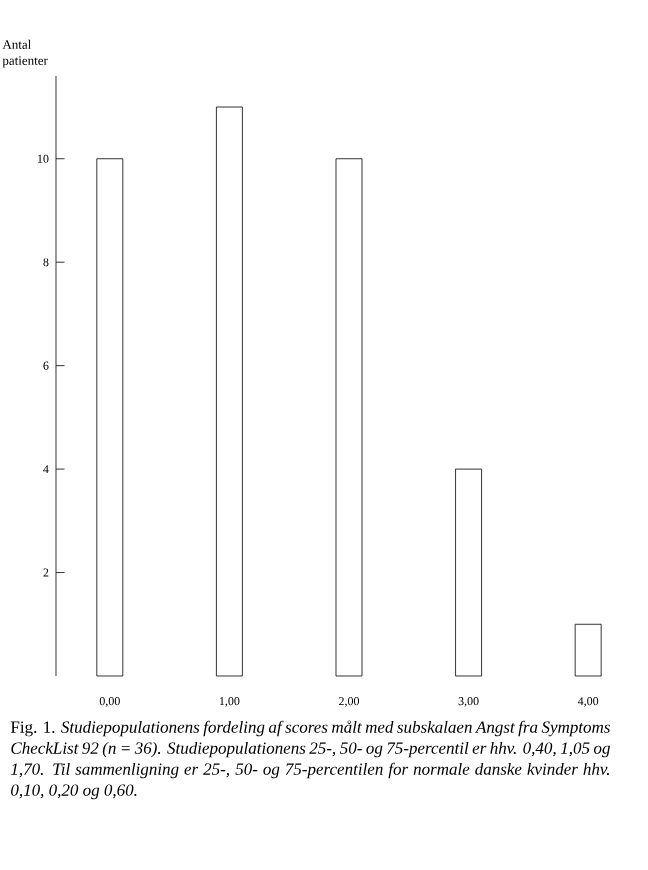 The height and width of the screenshot is (870, 648). Describe the element at coordinates (310, 760) in the screenshot. I see `caption: Fig. 1. Studiepopulationens fordeling af scores målt med subskalaen Angst fra Symptoms CheckList 92 (n = 36). Studiepopulationens 25-, 50- og 75-percentil er hhv. 0,40, 1,05 og 1,70. Til sammenligning er 25-, 50- og 75-percentilen for normale danske kvinder hhv. 0,10, 0,20 og 0,60.` at that location.